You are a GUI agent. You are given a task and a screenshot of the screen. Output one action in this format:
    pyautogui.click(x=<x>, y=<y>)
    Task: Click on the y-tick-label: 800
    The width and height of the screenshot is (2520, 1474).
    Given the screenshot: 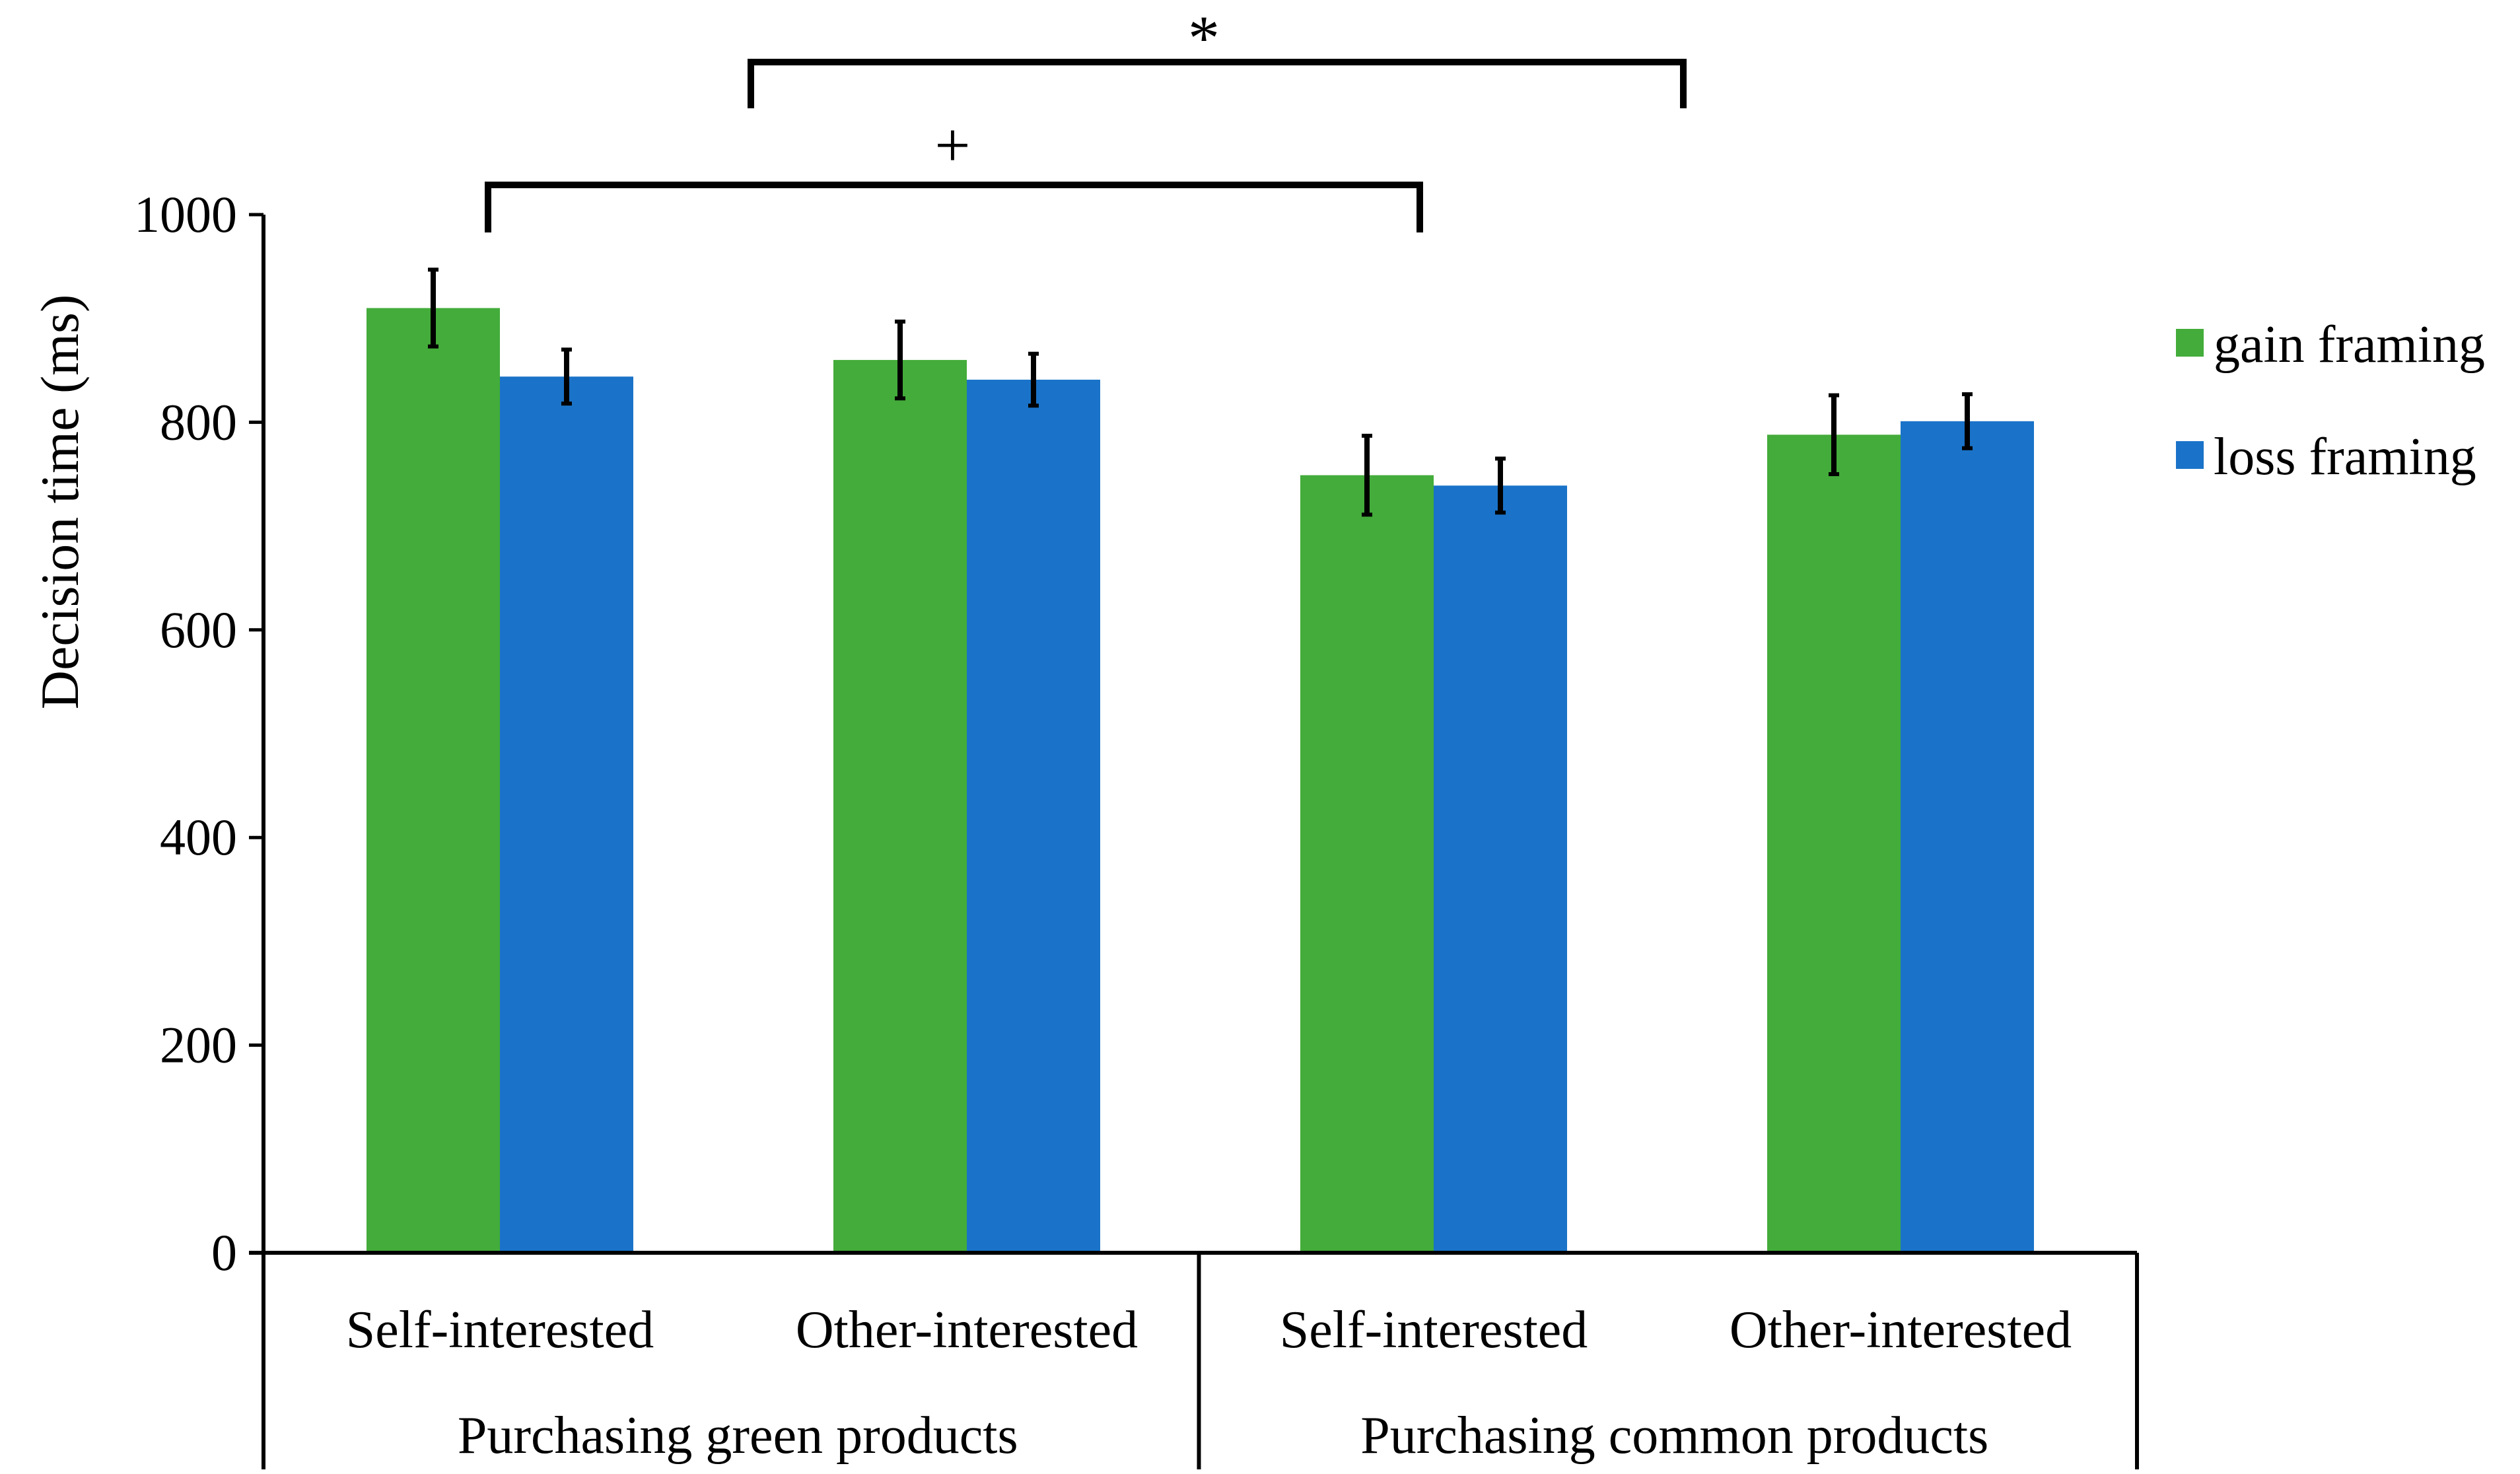 What is the action you would take?
    pyautogui.click(x=198, y=422)
    